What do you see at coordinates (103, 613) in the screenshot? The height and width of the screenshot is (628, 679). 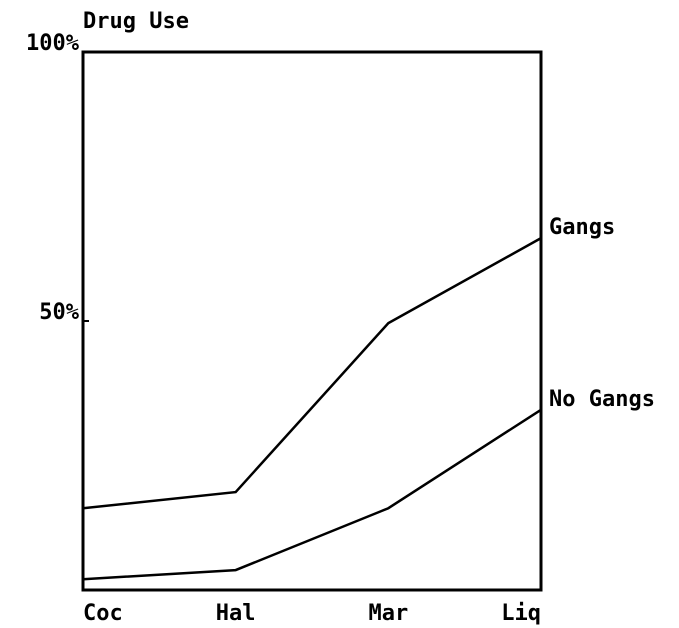 I see `x-tick-label: Coc` at bounding box center [103, 613].